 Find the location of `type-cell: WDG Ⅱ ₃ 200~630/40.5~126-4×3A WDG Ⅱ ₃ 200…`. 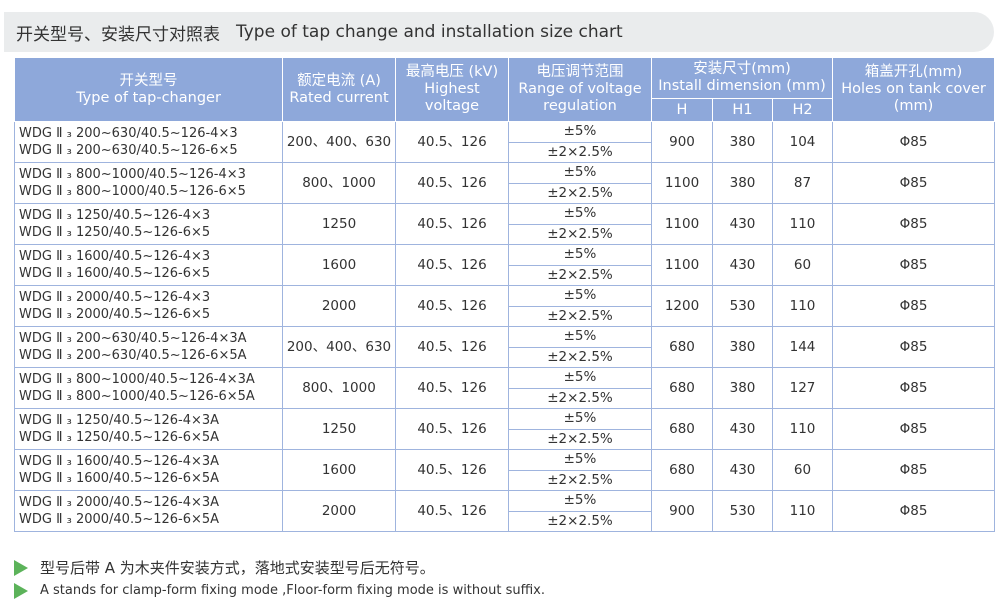

type-cell: WDG Ⅱ ₃ 200~630/40.5~126-4×3A WDG Ⅱ ₃ 200… is located at coordinates (148, 347).